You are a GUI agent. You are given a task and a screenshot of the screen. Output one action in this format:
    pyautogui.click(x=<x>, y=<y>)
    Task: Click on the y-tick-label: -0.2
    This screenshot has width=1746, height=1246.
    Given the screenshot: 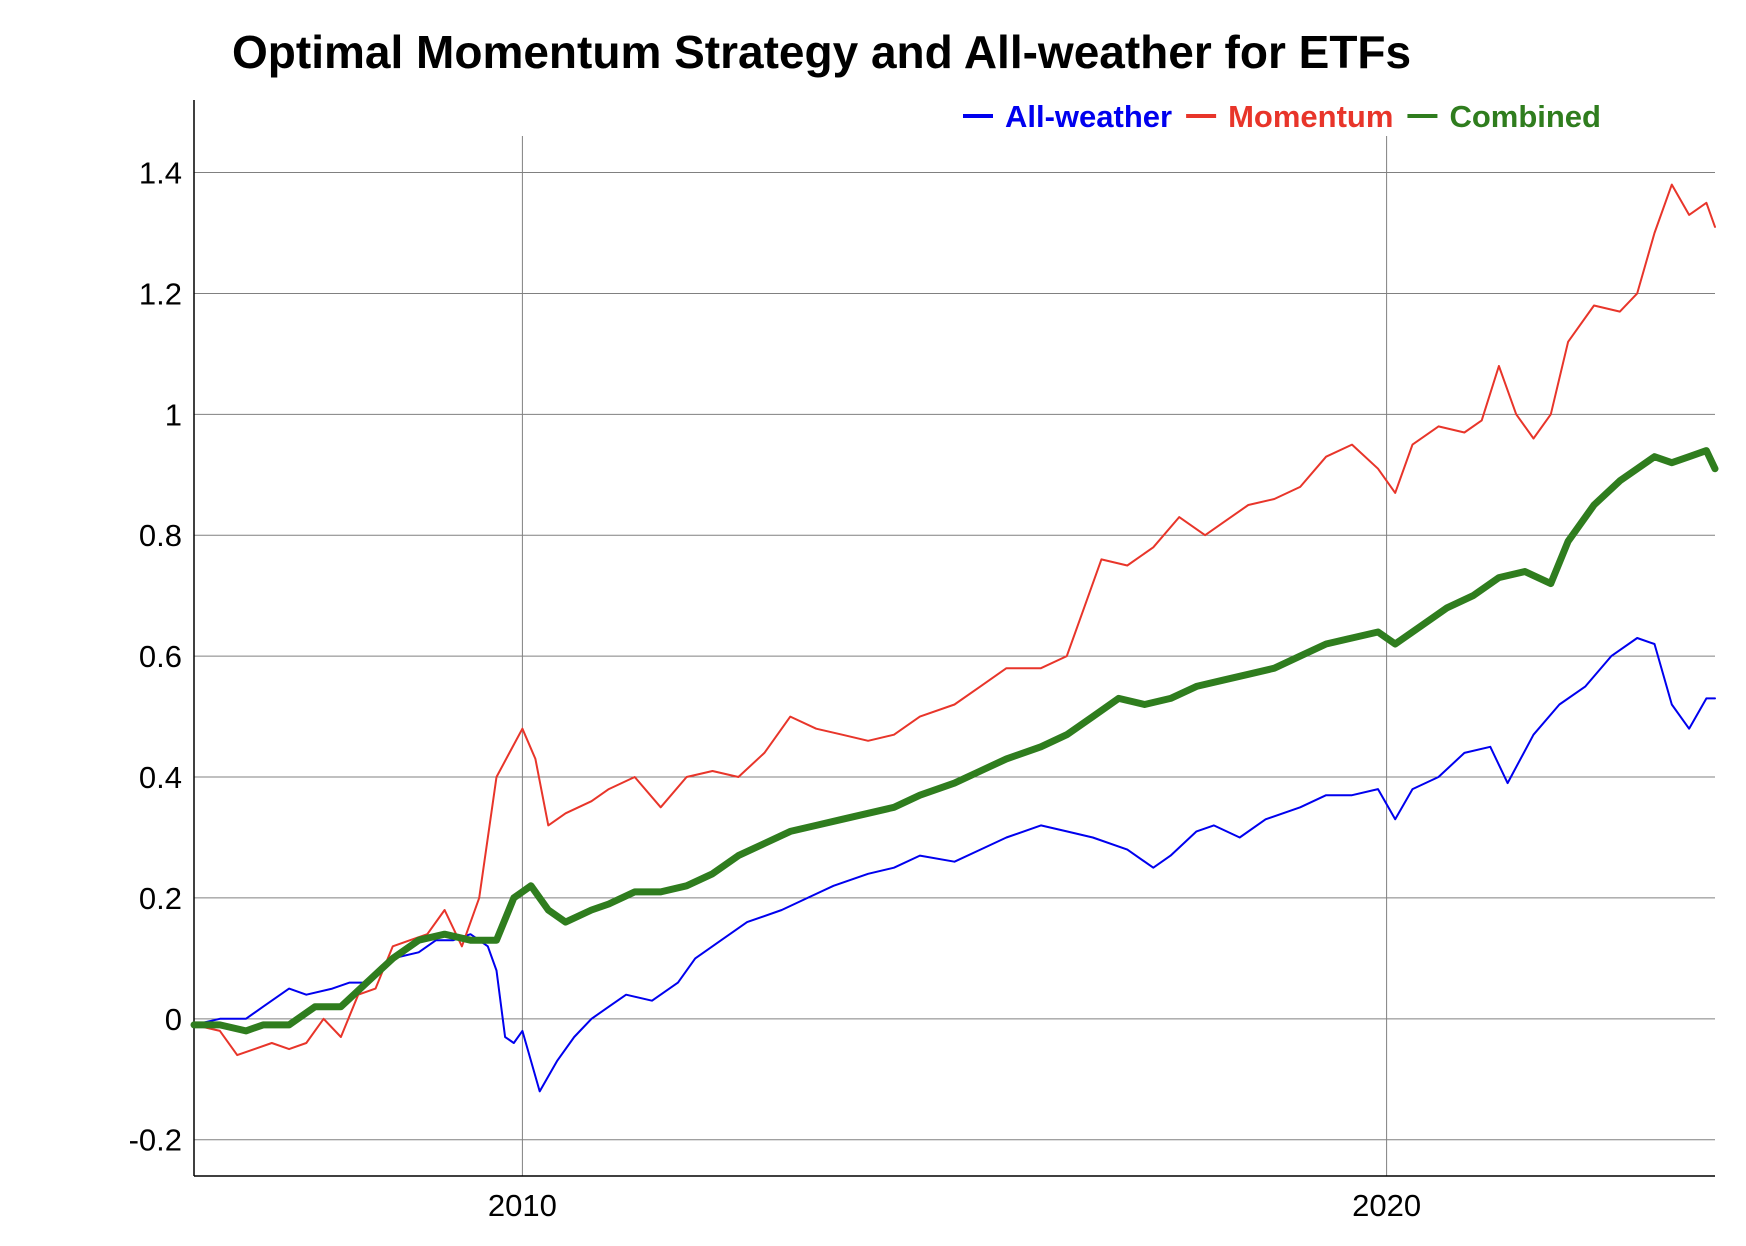 What is the action you would take?
    pyautogui.click(x=155, y=1140)
    